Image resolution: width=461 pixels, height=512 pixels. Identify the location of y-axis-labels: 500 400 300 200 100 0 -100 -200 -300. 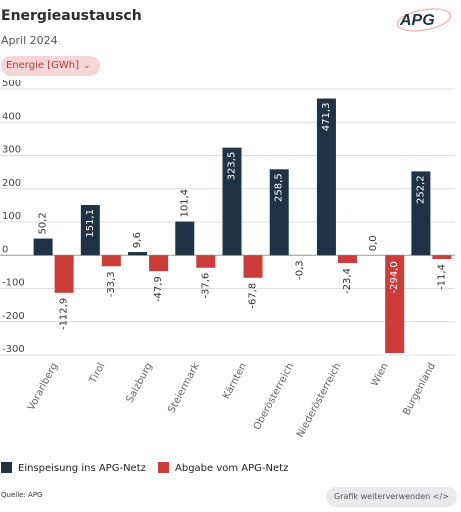
(13, 217).